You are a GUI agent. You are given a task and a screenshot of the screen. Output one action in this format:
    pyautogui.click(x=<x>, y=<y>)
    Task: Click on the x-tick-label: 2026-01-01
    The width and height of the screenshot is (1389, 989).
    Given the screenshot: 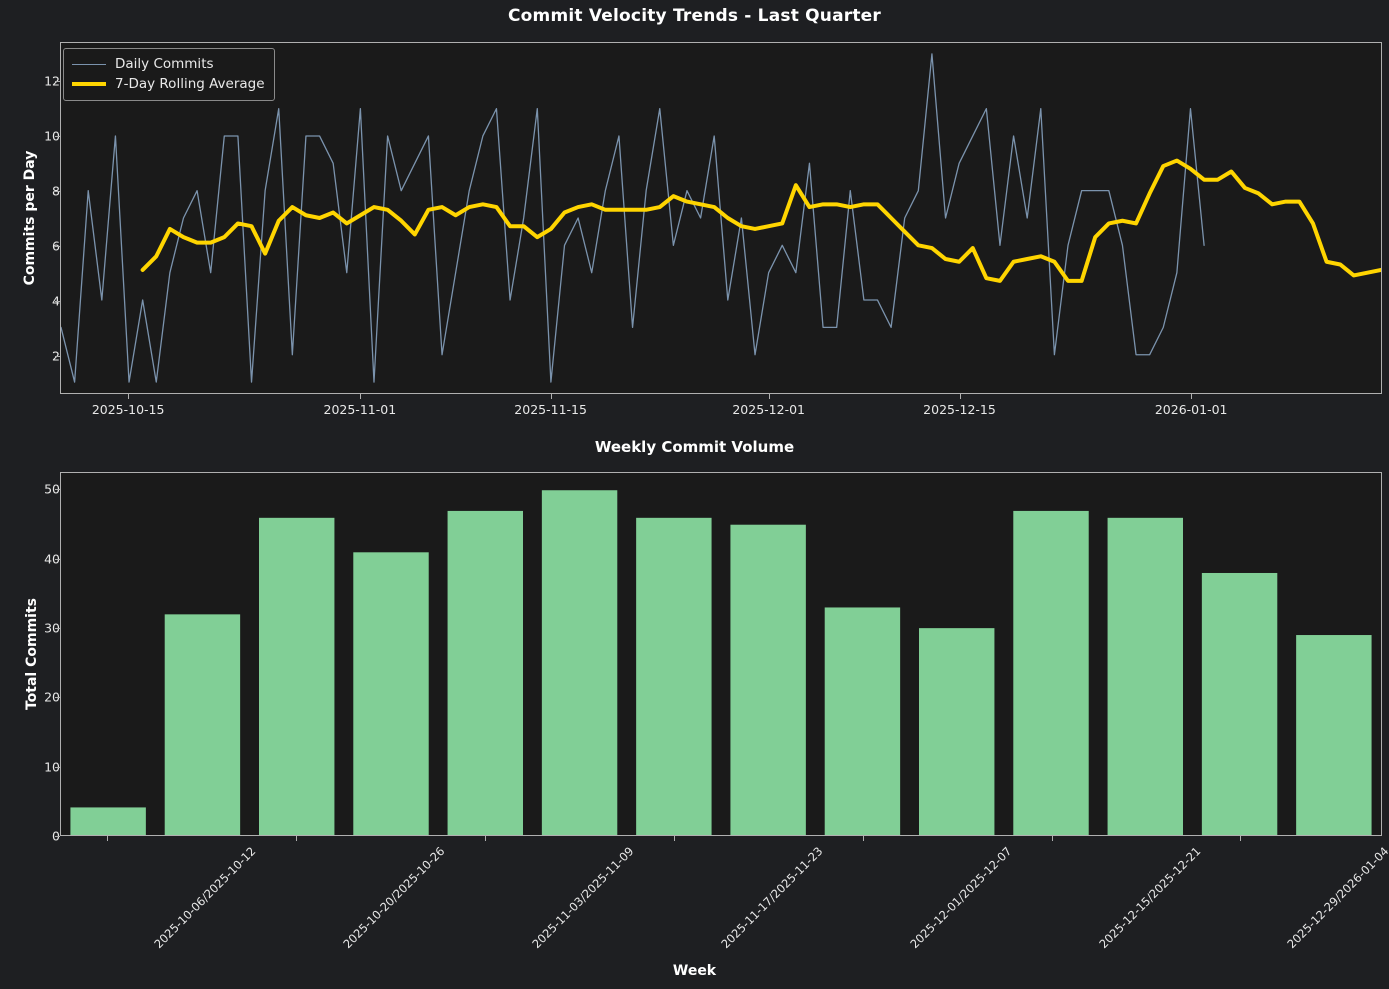 What is the action you would take?
    pyautogui.click(x=1191, y=409)
    